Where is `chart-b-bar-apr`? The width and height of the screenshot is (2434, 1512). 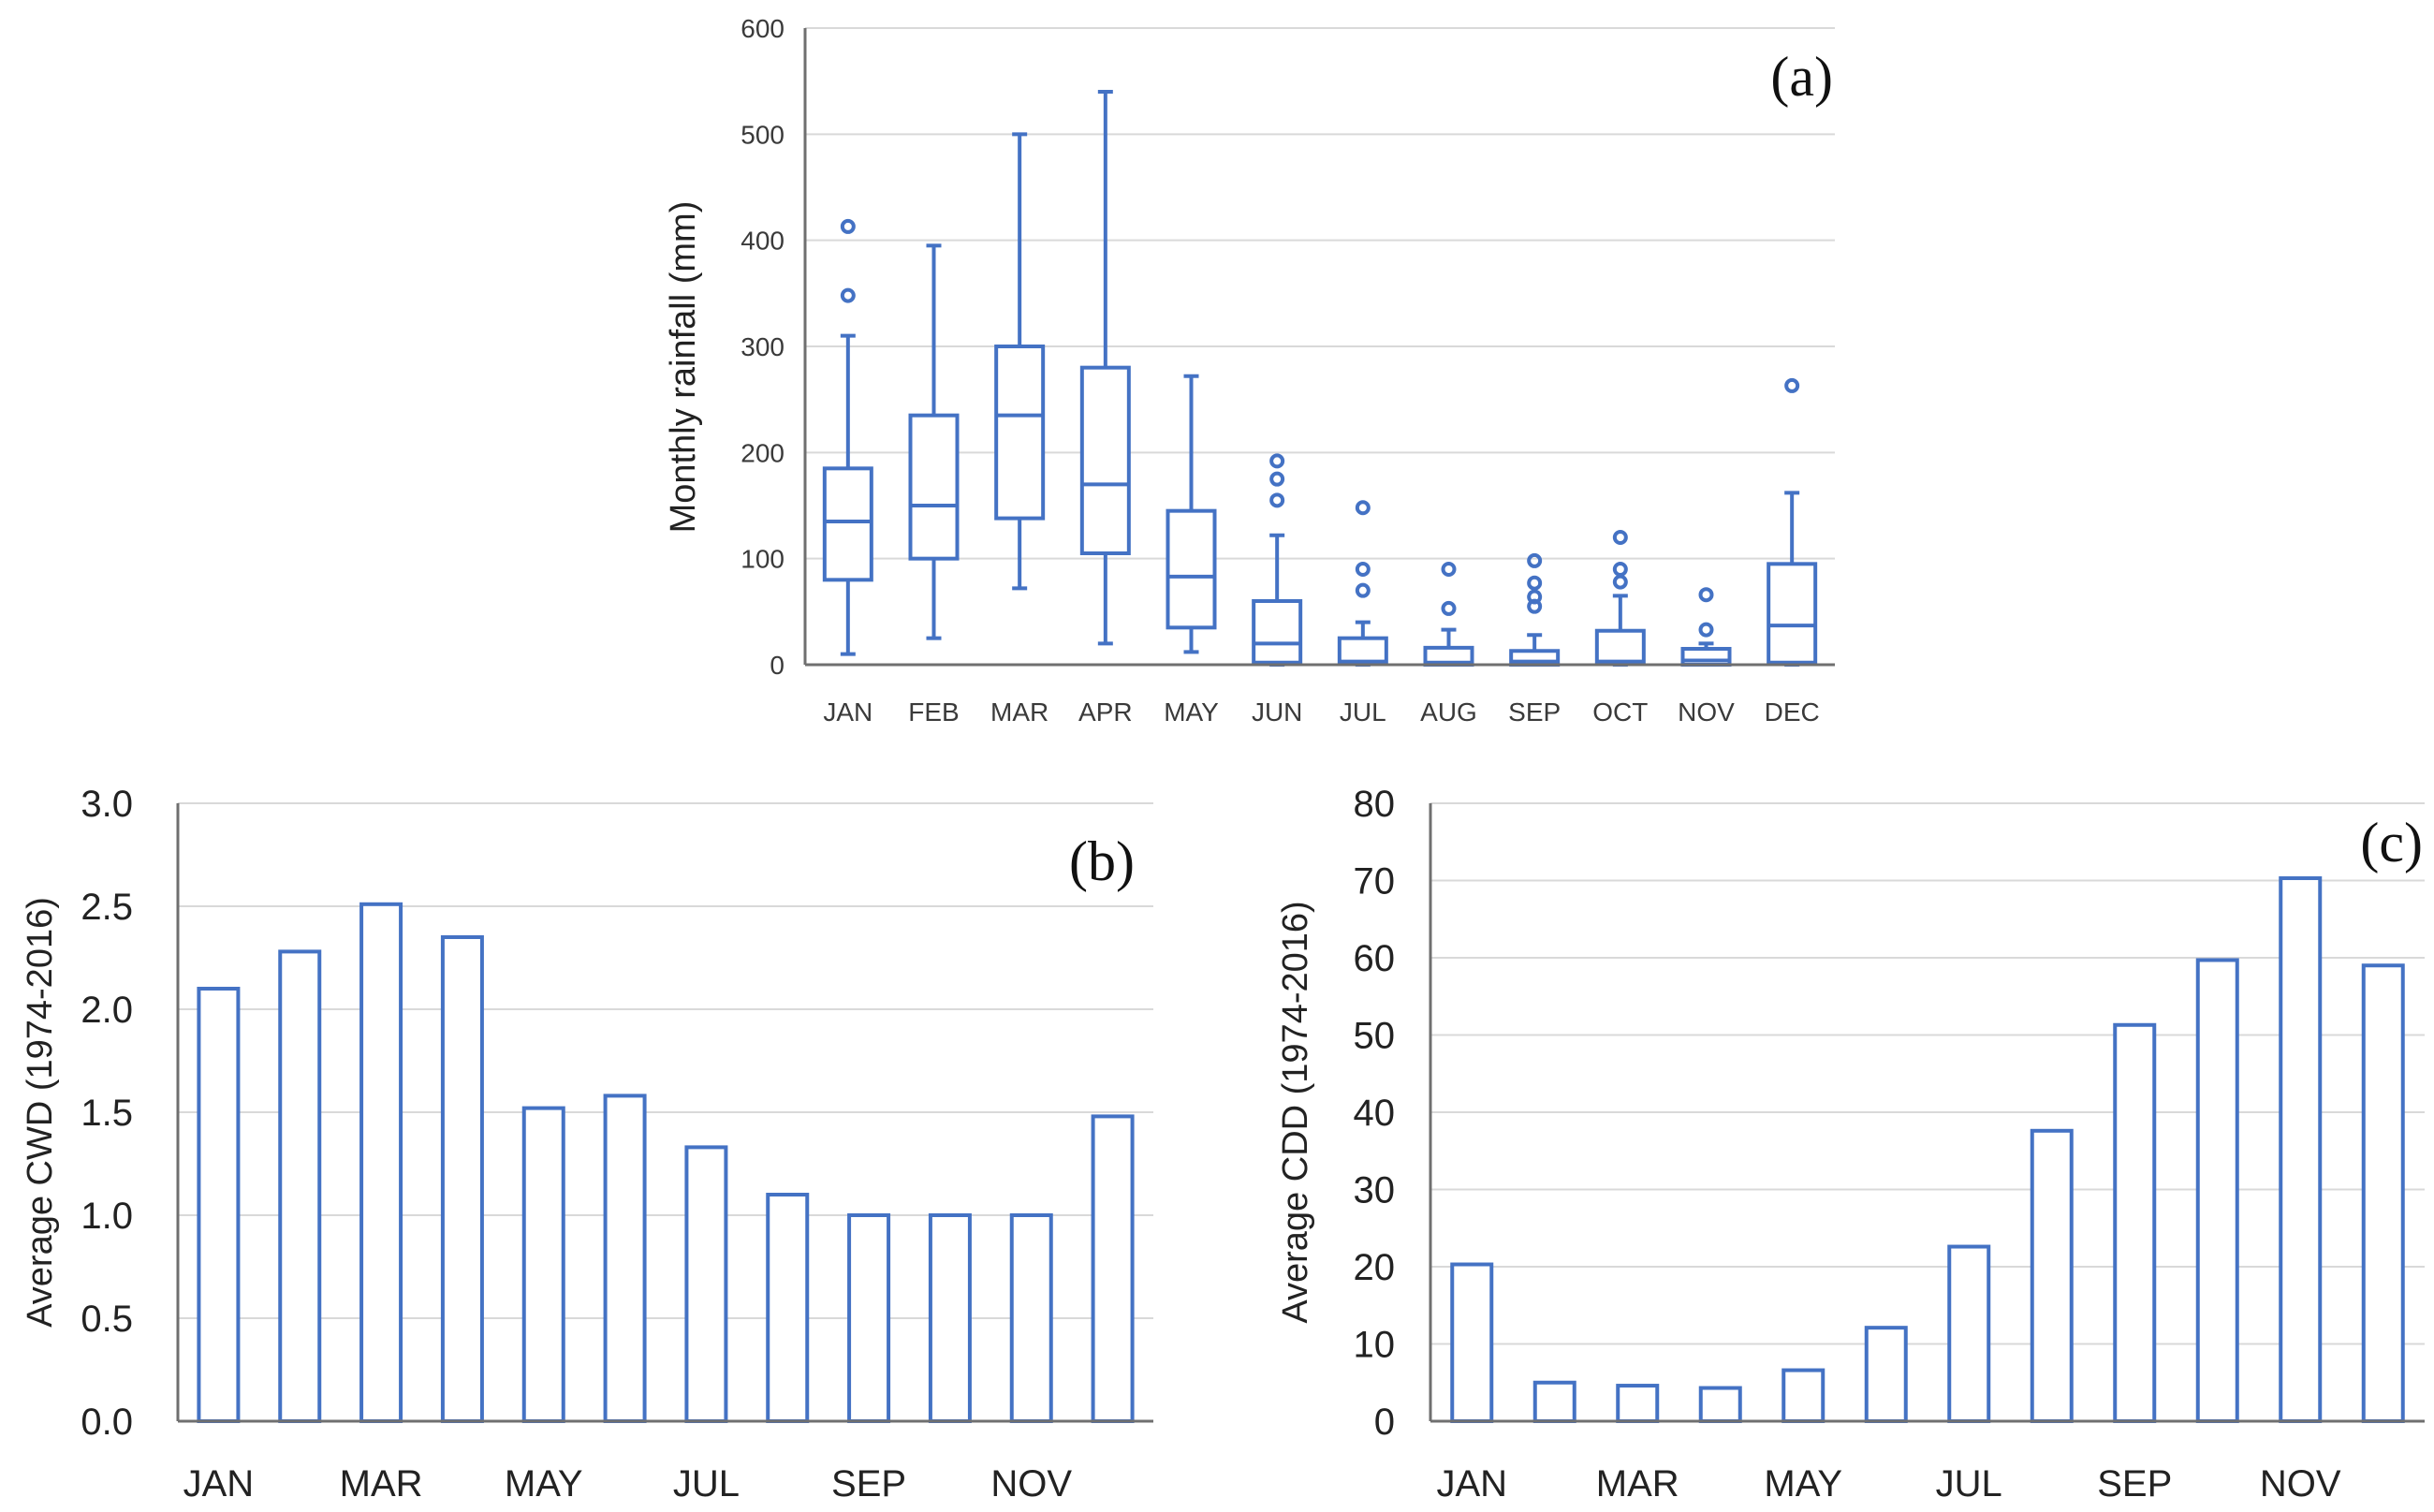 chart-b-bar-apr is located at coordinates (462, 1179).